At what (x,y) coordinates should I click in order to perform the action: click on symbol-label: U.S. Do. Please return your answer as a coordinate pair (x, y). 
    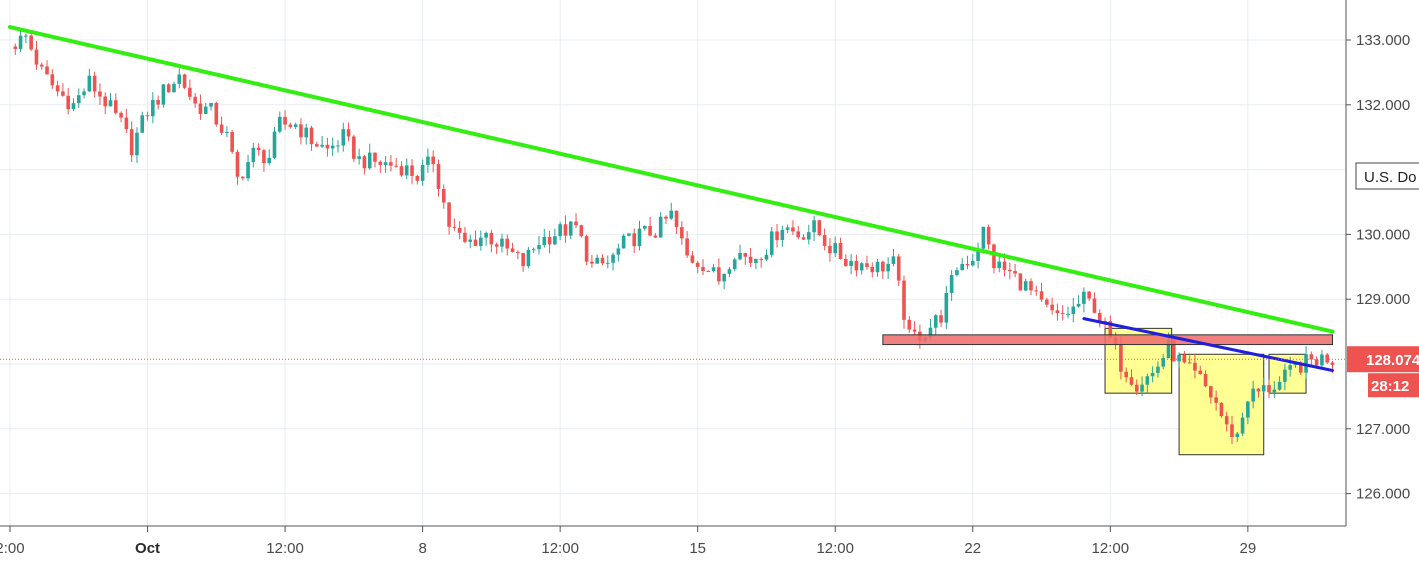
    Looking at the image, I should click on (1387, 176).